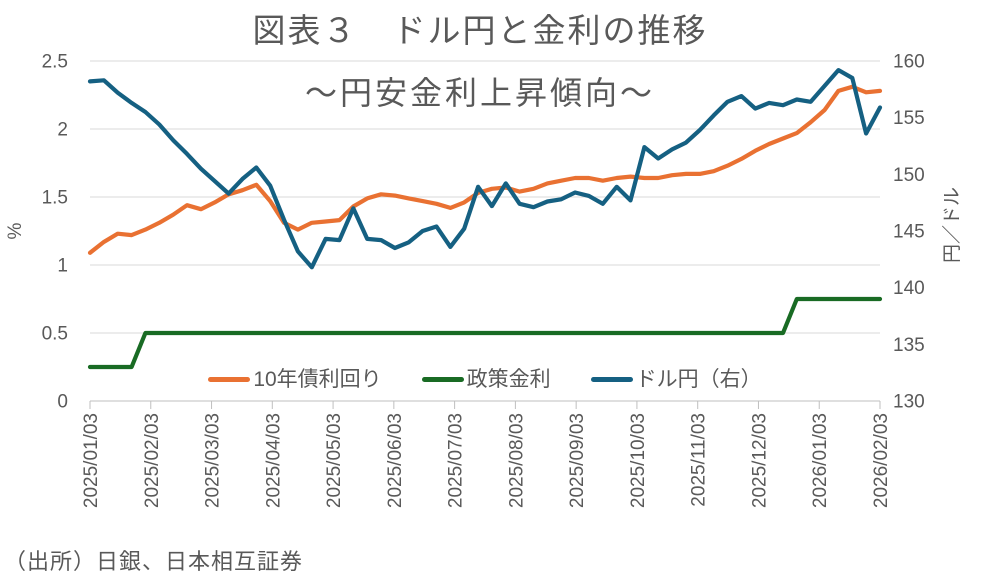  I want to click on x-axis-tick-label: 2026/02/03, so click(881, 460).